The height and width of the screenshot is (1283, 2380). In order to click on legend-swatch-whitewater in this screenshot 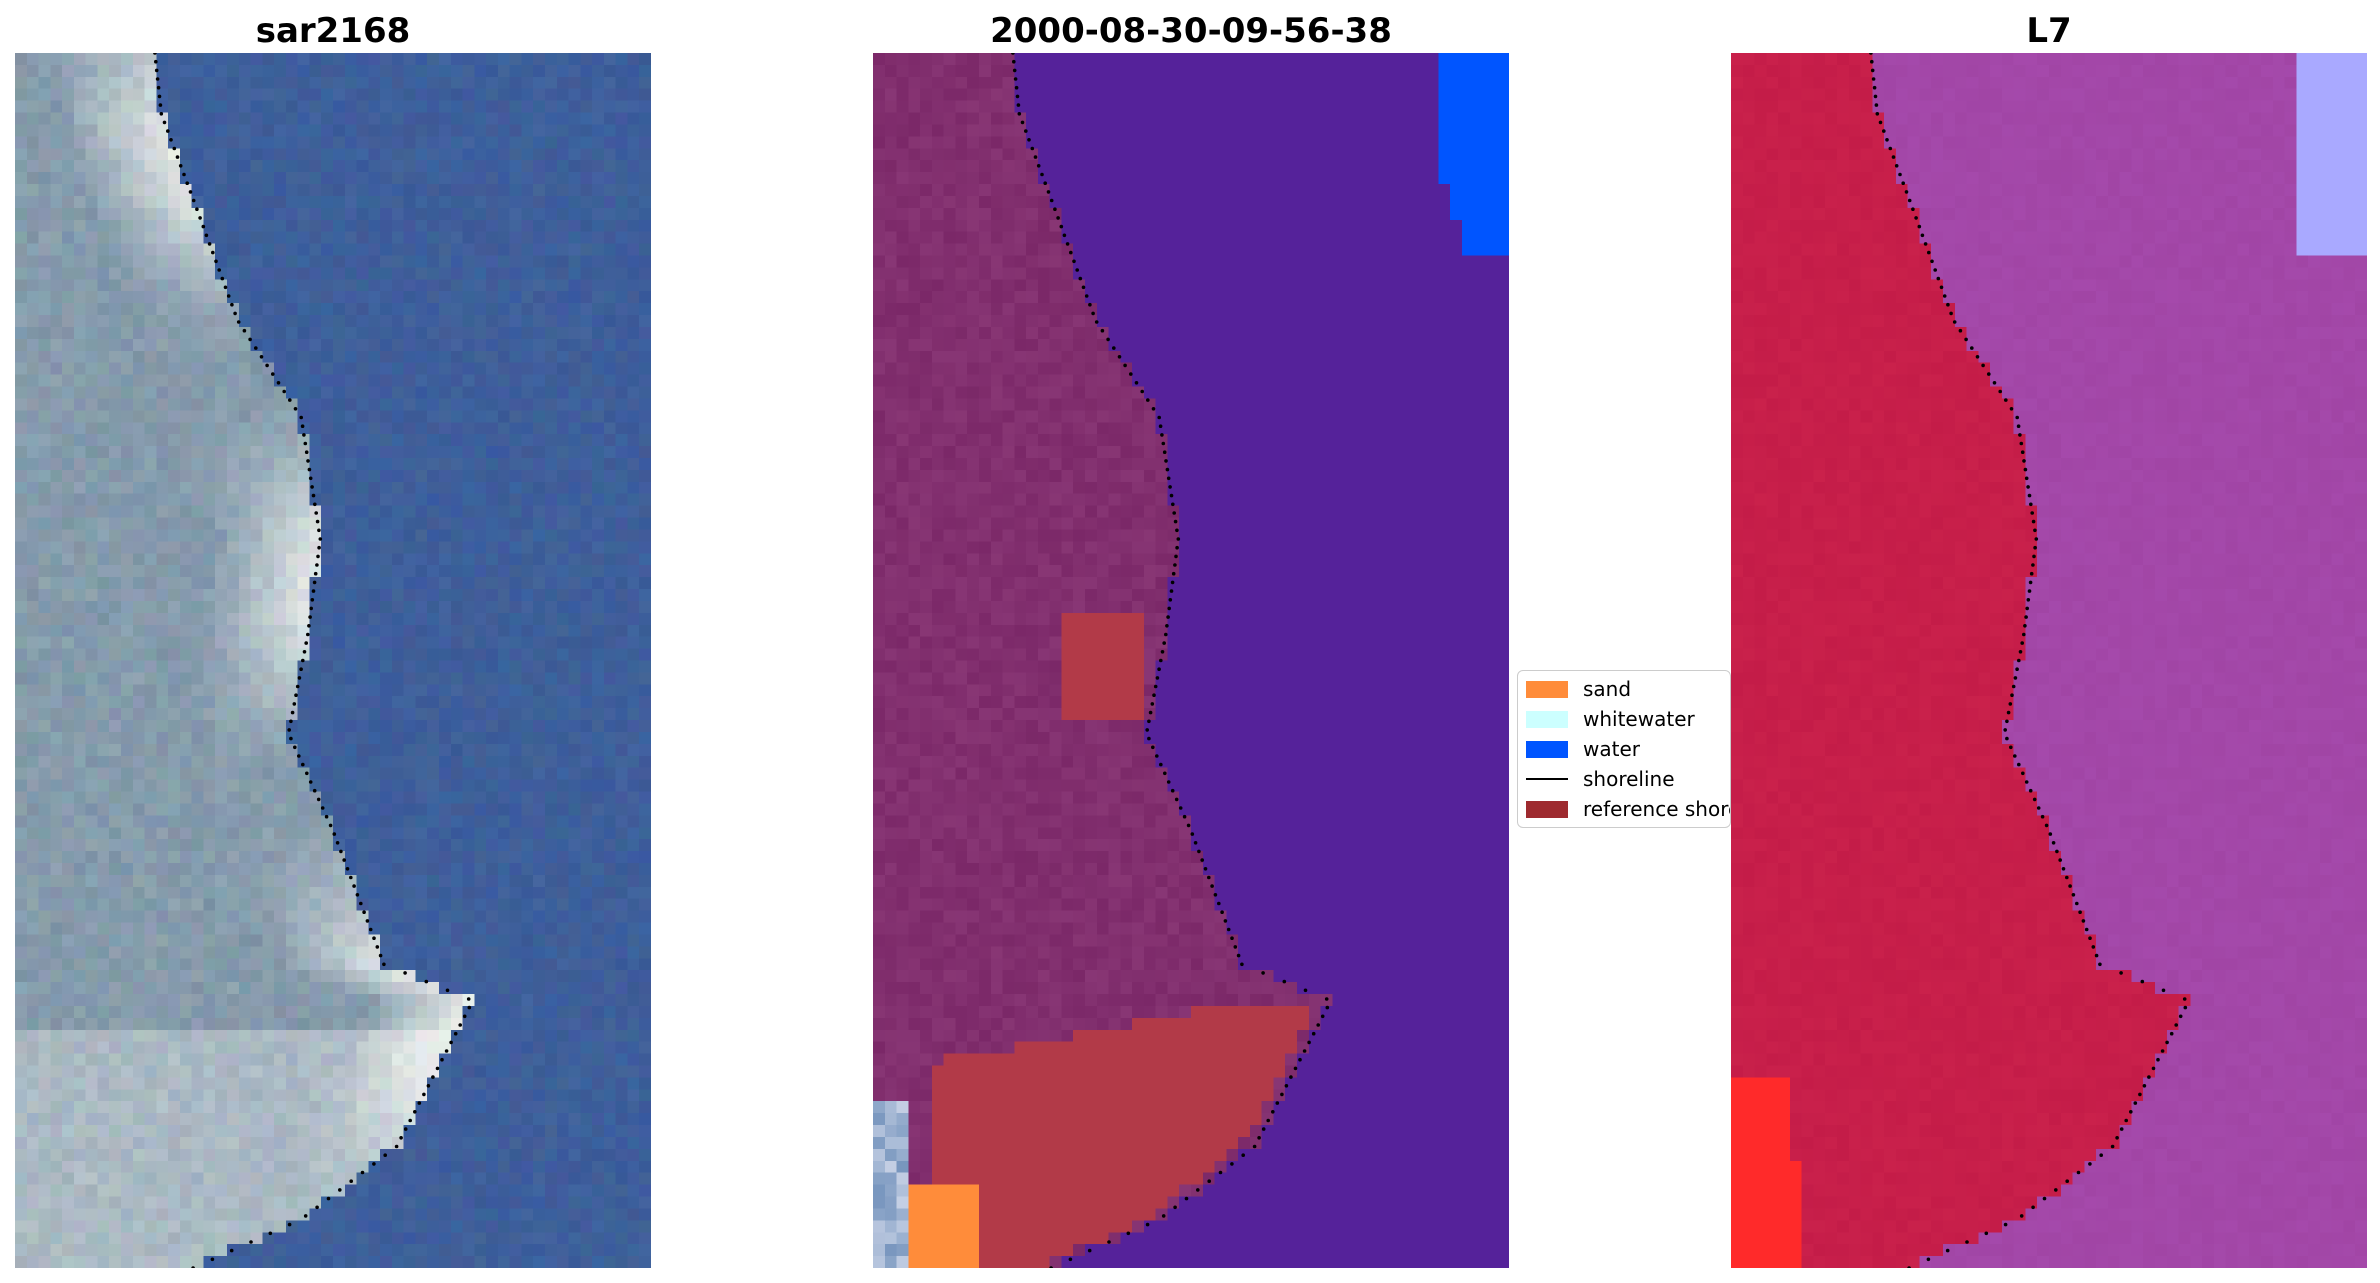, I will do `click(1547, 719)`.